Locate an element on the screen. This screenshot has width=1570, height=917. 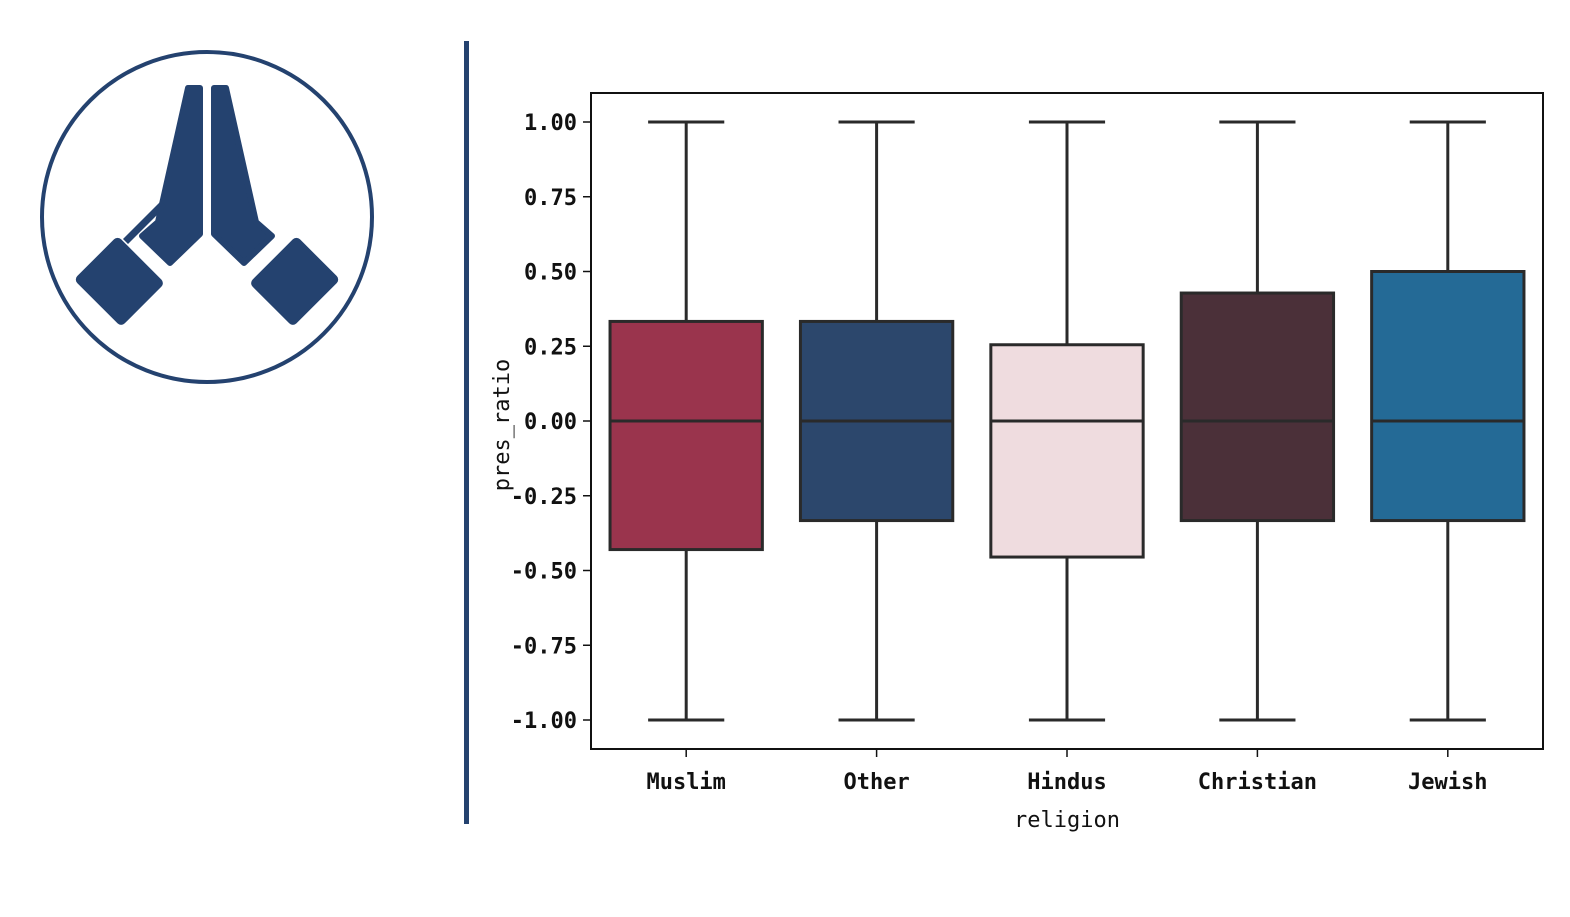
box-hindus is located at coordinates (1067, 421).